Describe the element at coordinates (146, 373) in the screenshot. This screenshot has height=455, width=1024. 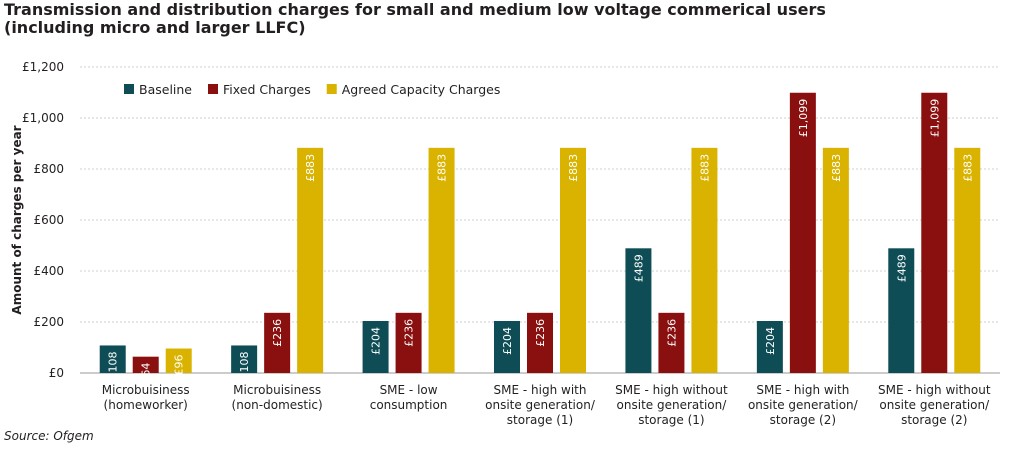
I see `bar-value-label: £64` at that location.